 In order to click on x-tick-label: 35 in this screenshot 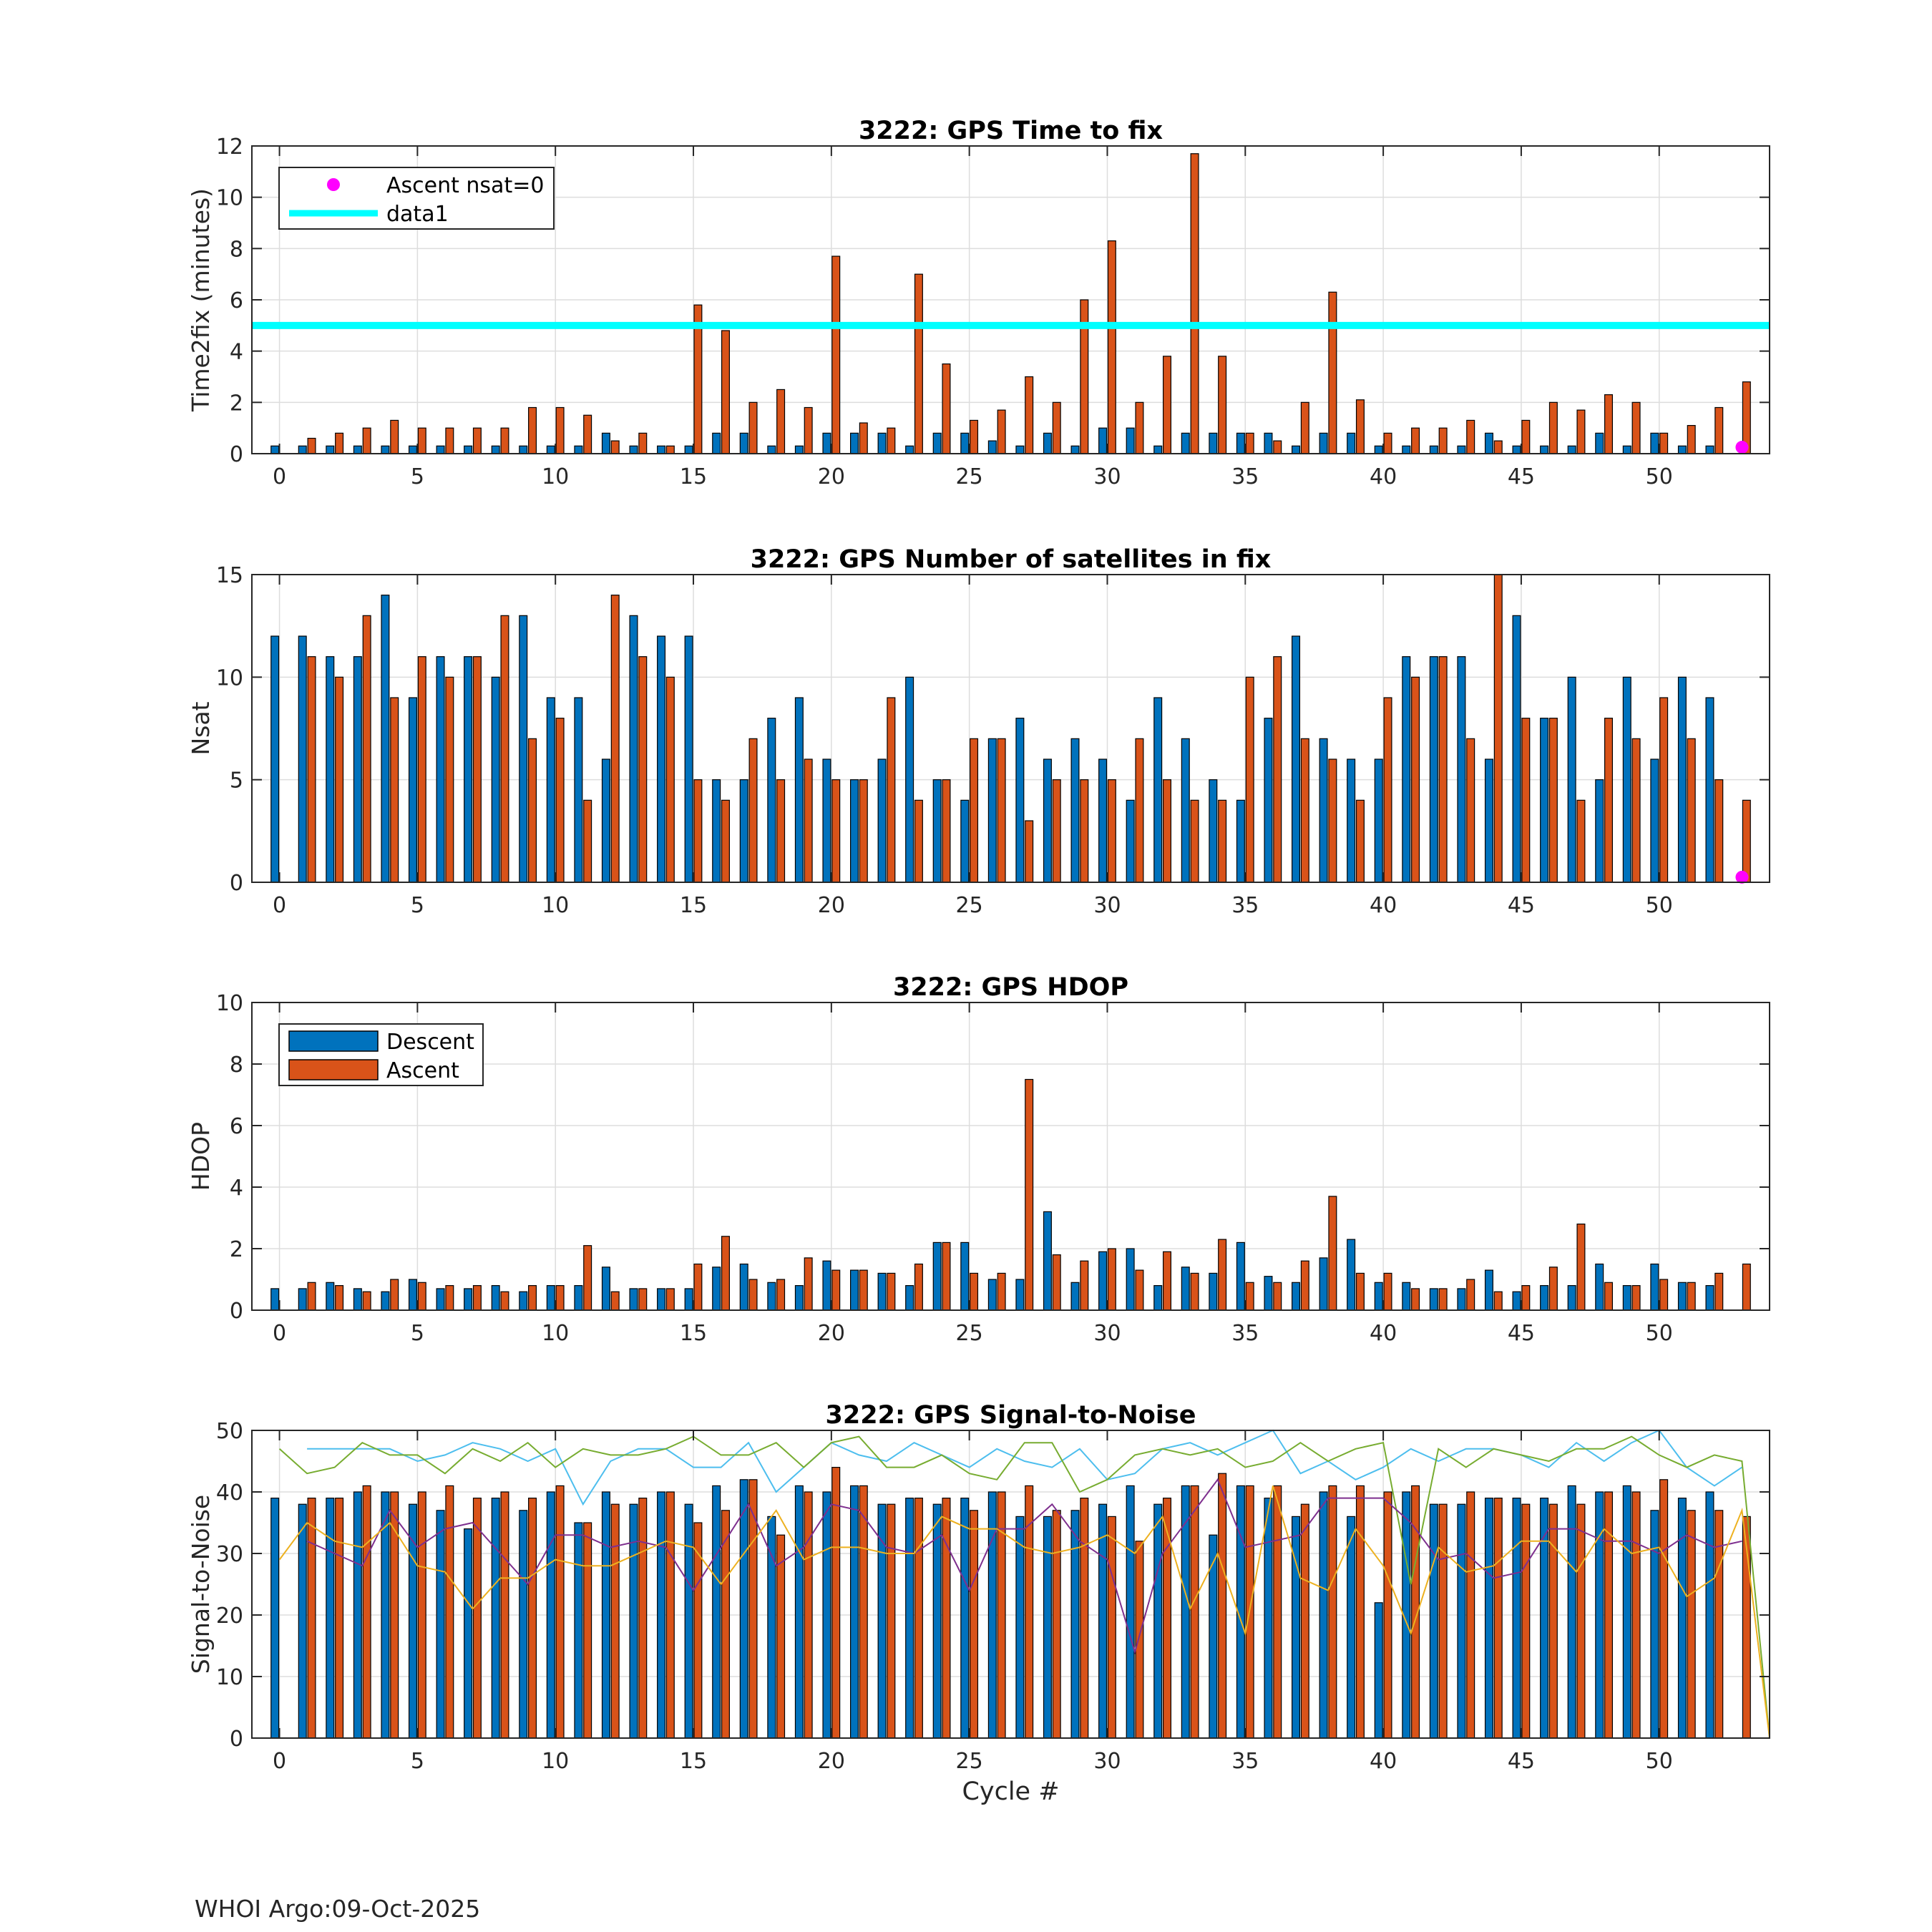, I will do `click(1245, 905)`.